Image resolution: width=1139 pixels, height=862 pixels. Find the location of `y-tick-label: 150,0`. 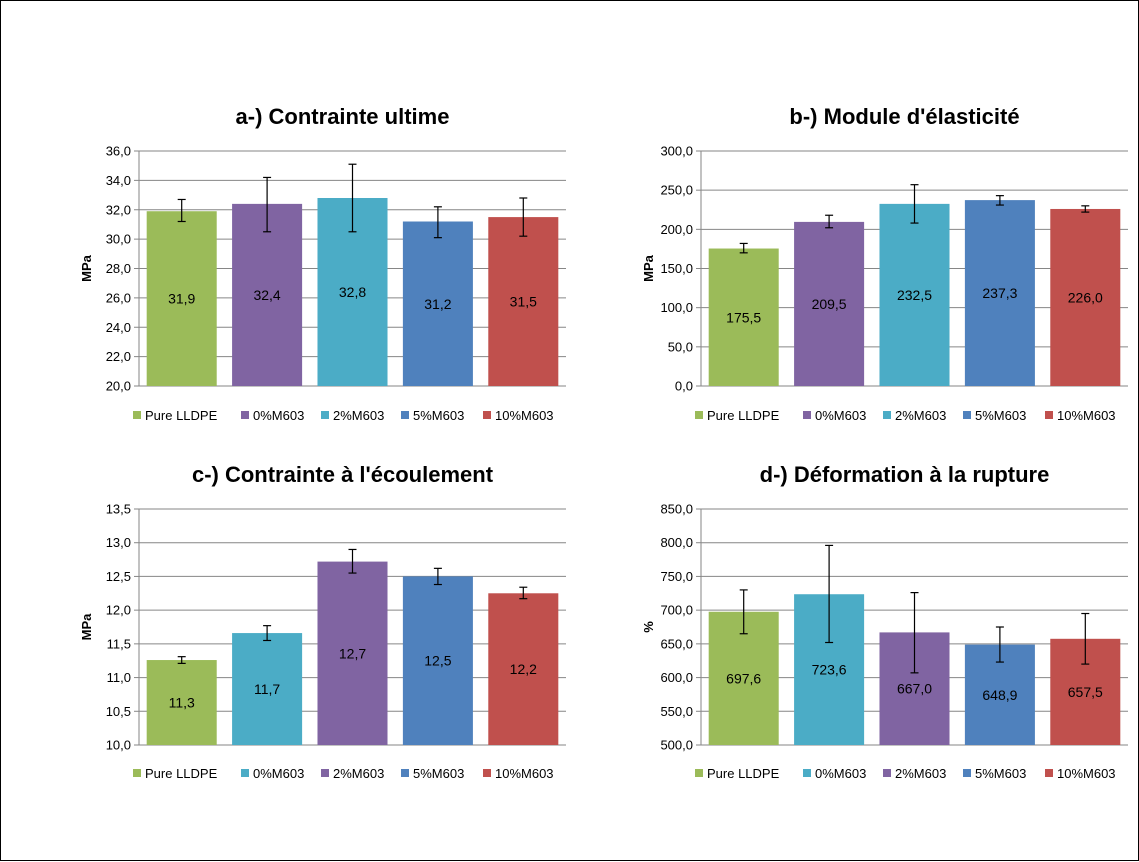

y-tick-label: 150,0 is located at coordinates (676, 268).